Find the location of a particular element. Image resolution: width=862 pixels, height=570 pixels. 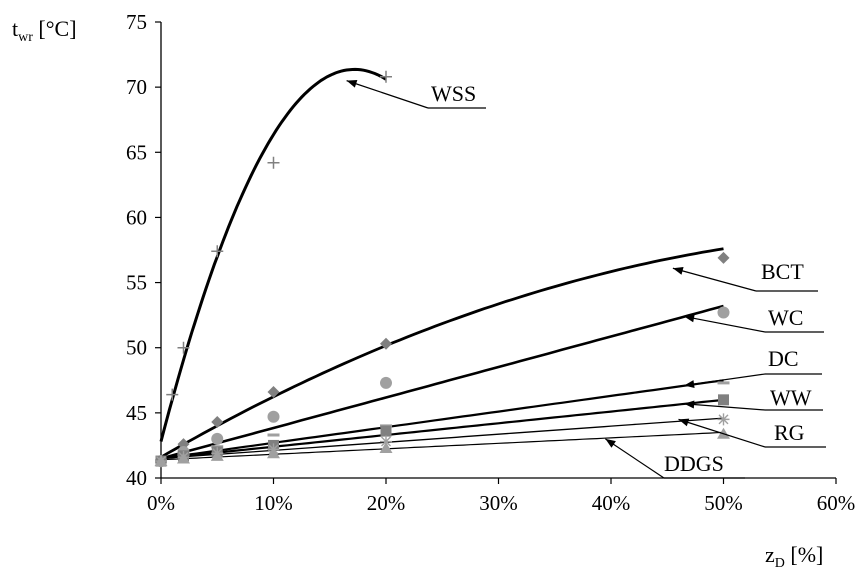

annotation-leader-dc is located at coordinates (725, 380).